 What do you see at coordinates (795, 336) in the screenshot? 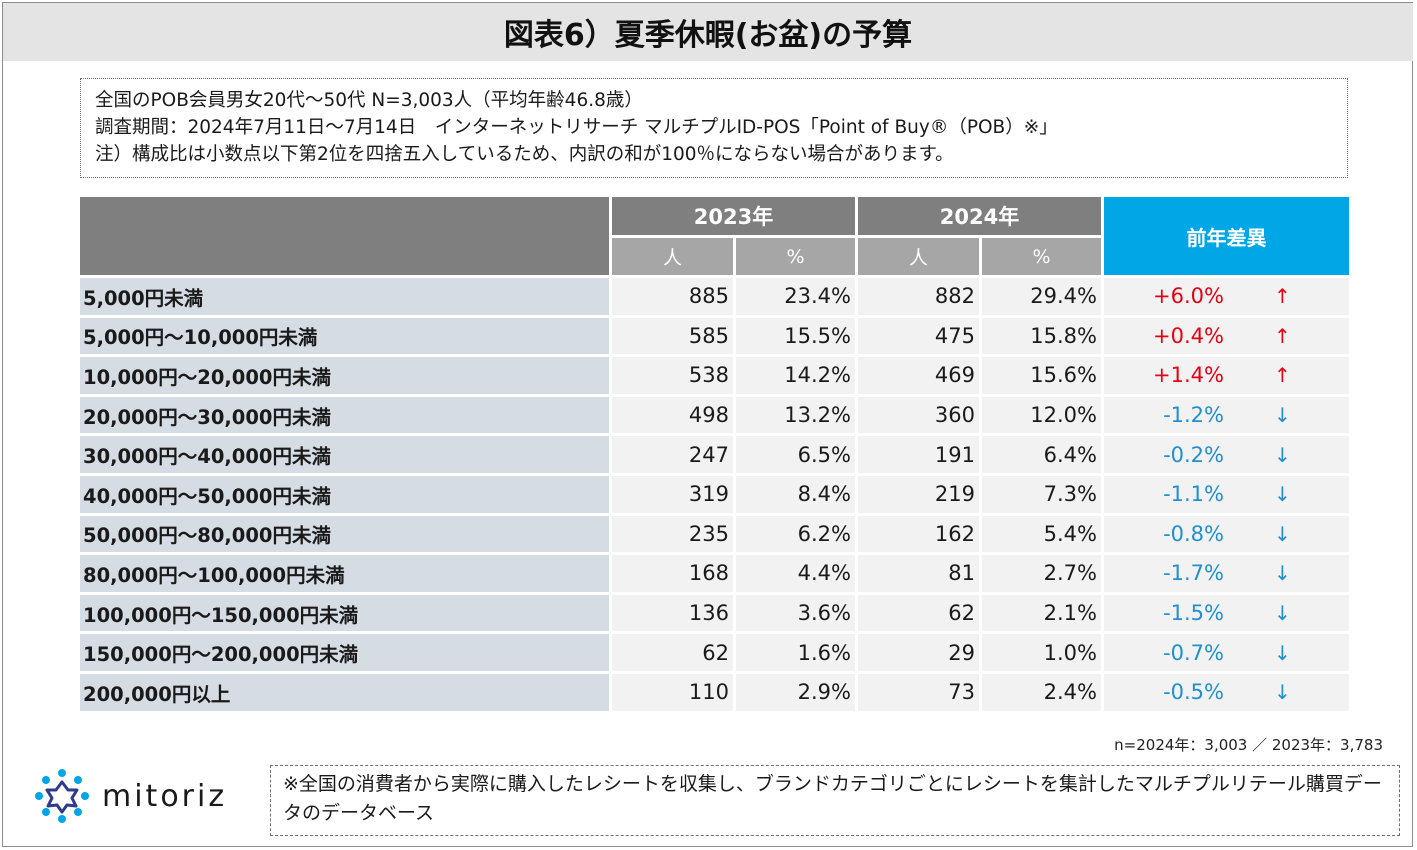
I see `cell-percent-2023: 15.5%` at bounding box center [795, 336].